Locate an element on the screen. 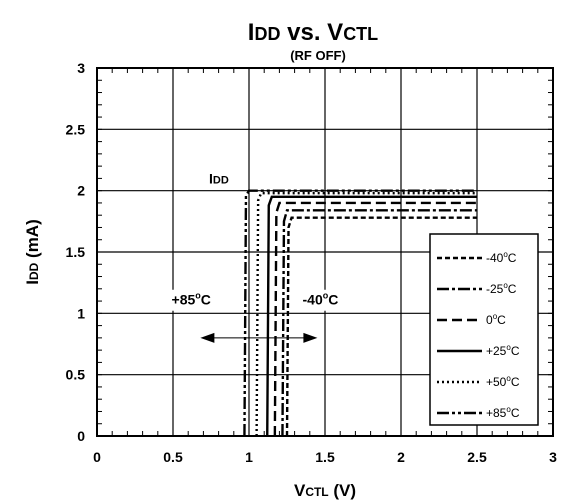 The image size is (573, 502). x-tick-label: 0 is located at coordinates (97, 457).